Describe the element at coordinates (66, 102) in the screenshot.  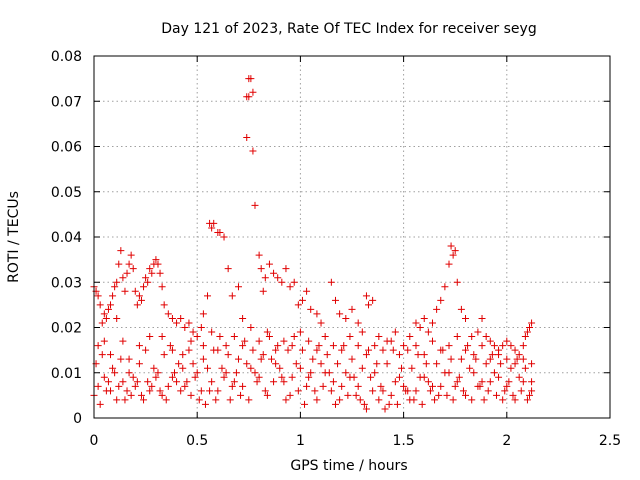
I see `y-tick-label: 0.07` at that location.